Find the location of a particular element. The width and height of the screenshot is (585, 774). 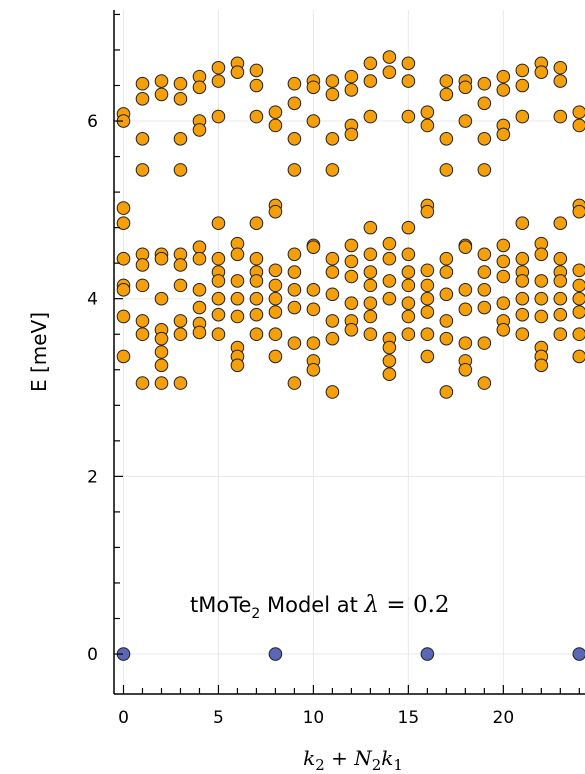

y-tick-label: 4 is located at coordinates (92, 300).